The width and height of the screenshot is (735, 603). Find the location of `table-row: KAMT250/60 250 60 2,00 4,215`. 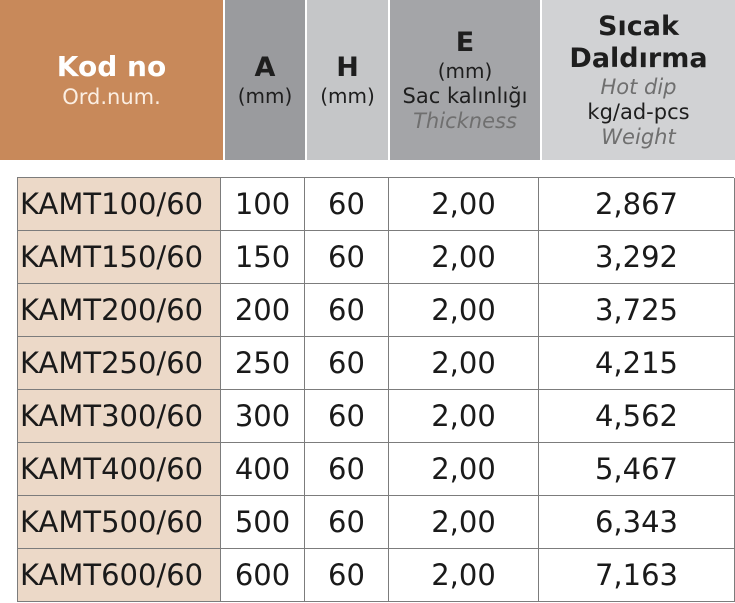

table-row: KAMT250/60 250 60 2,00 4,215 is located at coordinates (376, 363).